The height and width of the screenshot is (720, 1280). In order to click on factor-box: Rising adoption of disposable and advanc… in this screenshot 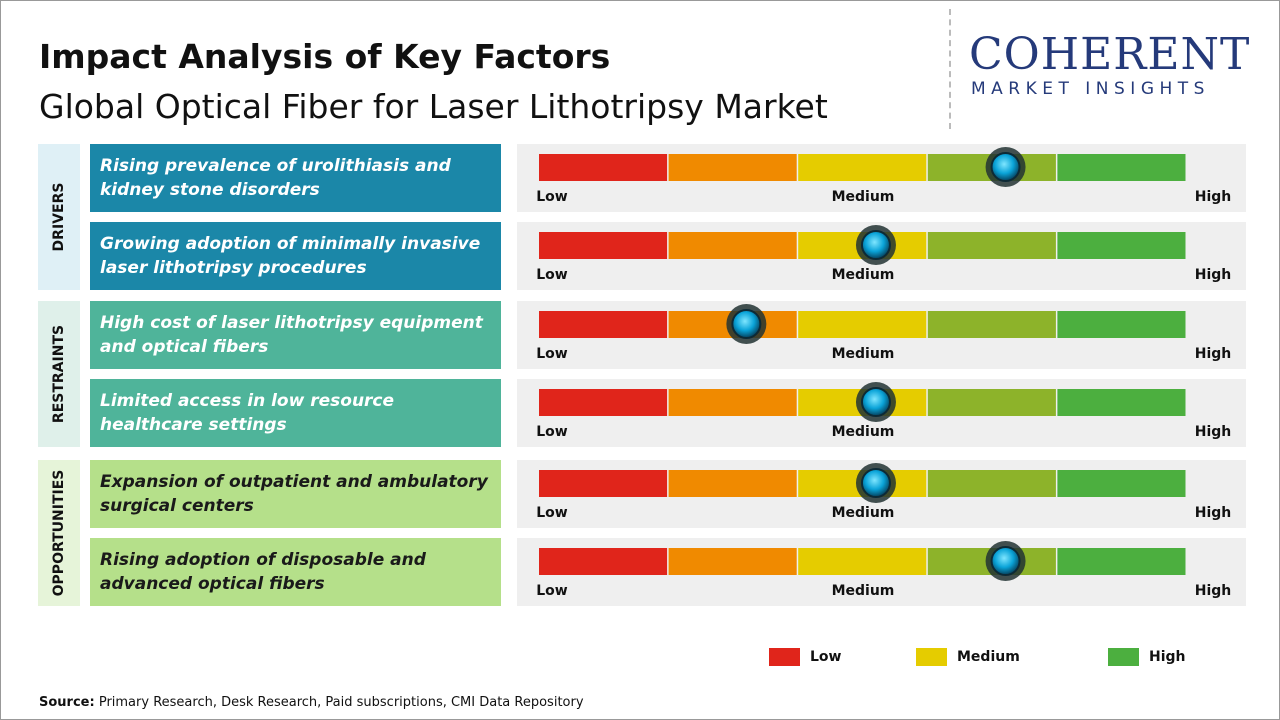, I will do `click(295, 572)`.